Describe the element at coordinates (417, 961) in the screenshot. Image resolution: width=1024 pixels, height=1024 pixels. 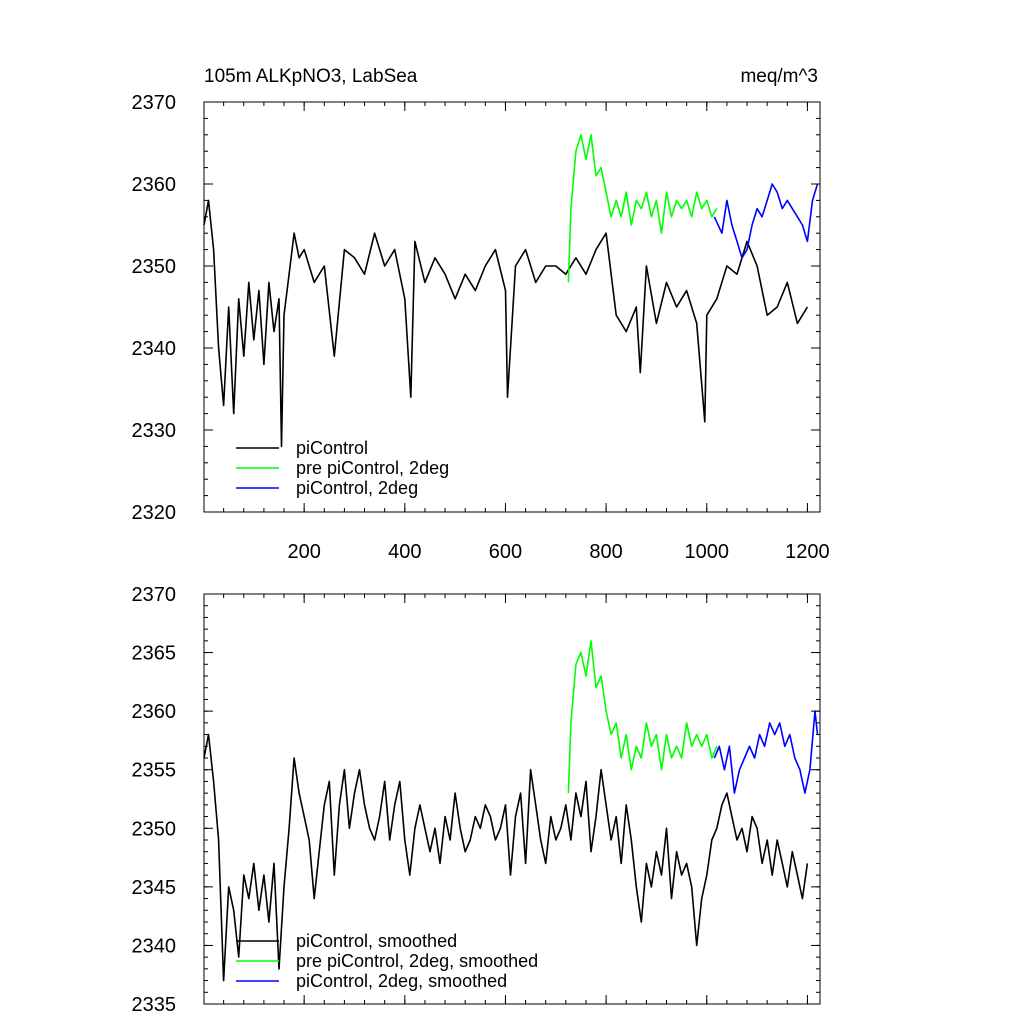
I see `legend-label-2: pre piControl, 2deg, smoothed` at that location.